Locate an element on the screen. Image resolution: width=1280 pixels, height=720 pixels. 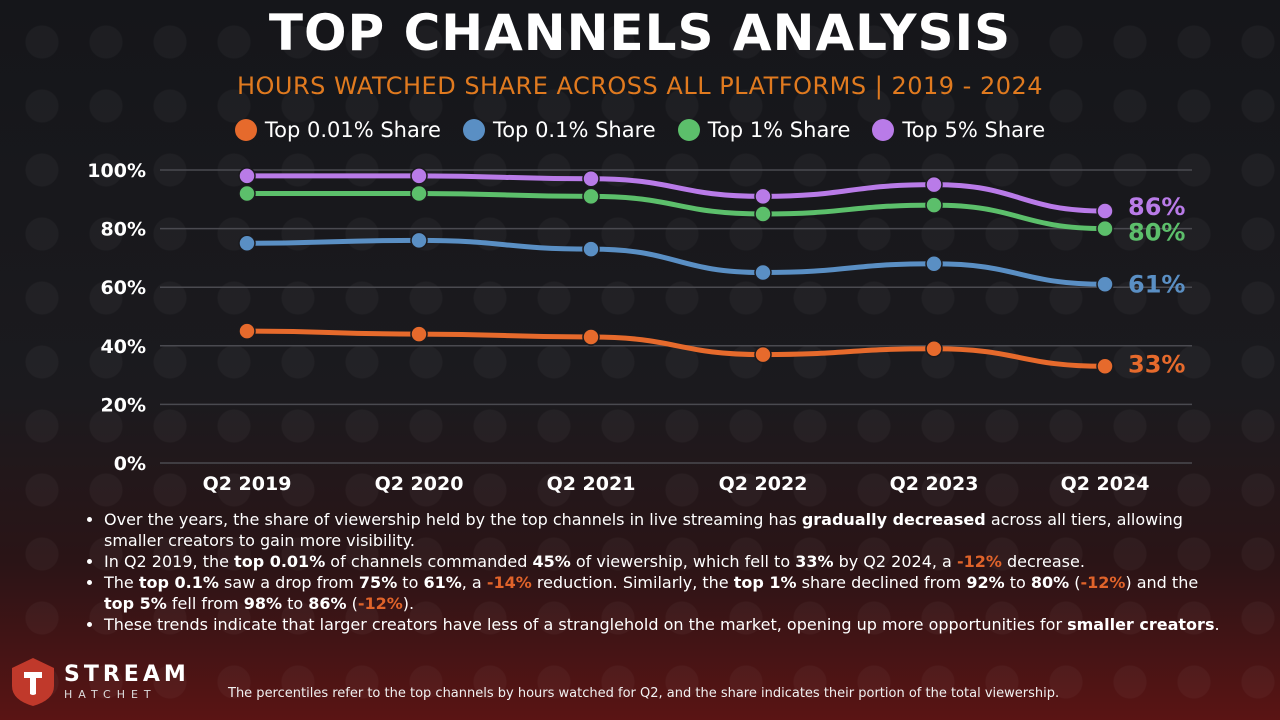
x-tick-label: Q2 2022 is located at coordinates (763, 484).